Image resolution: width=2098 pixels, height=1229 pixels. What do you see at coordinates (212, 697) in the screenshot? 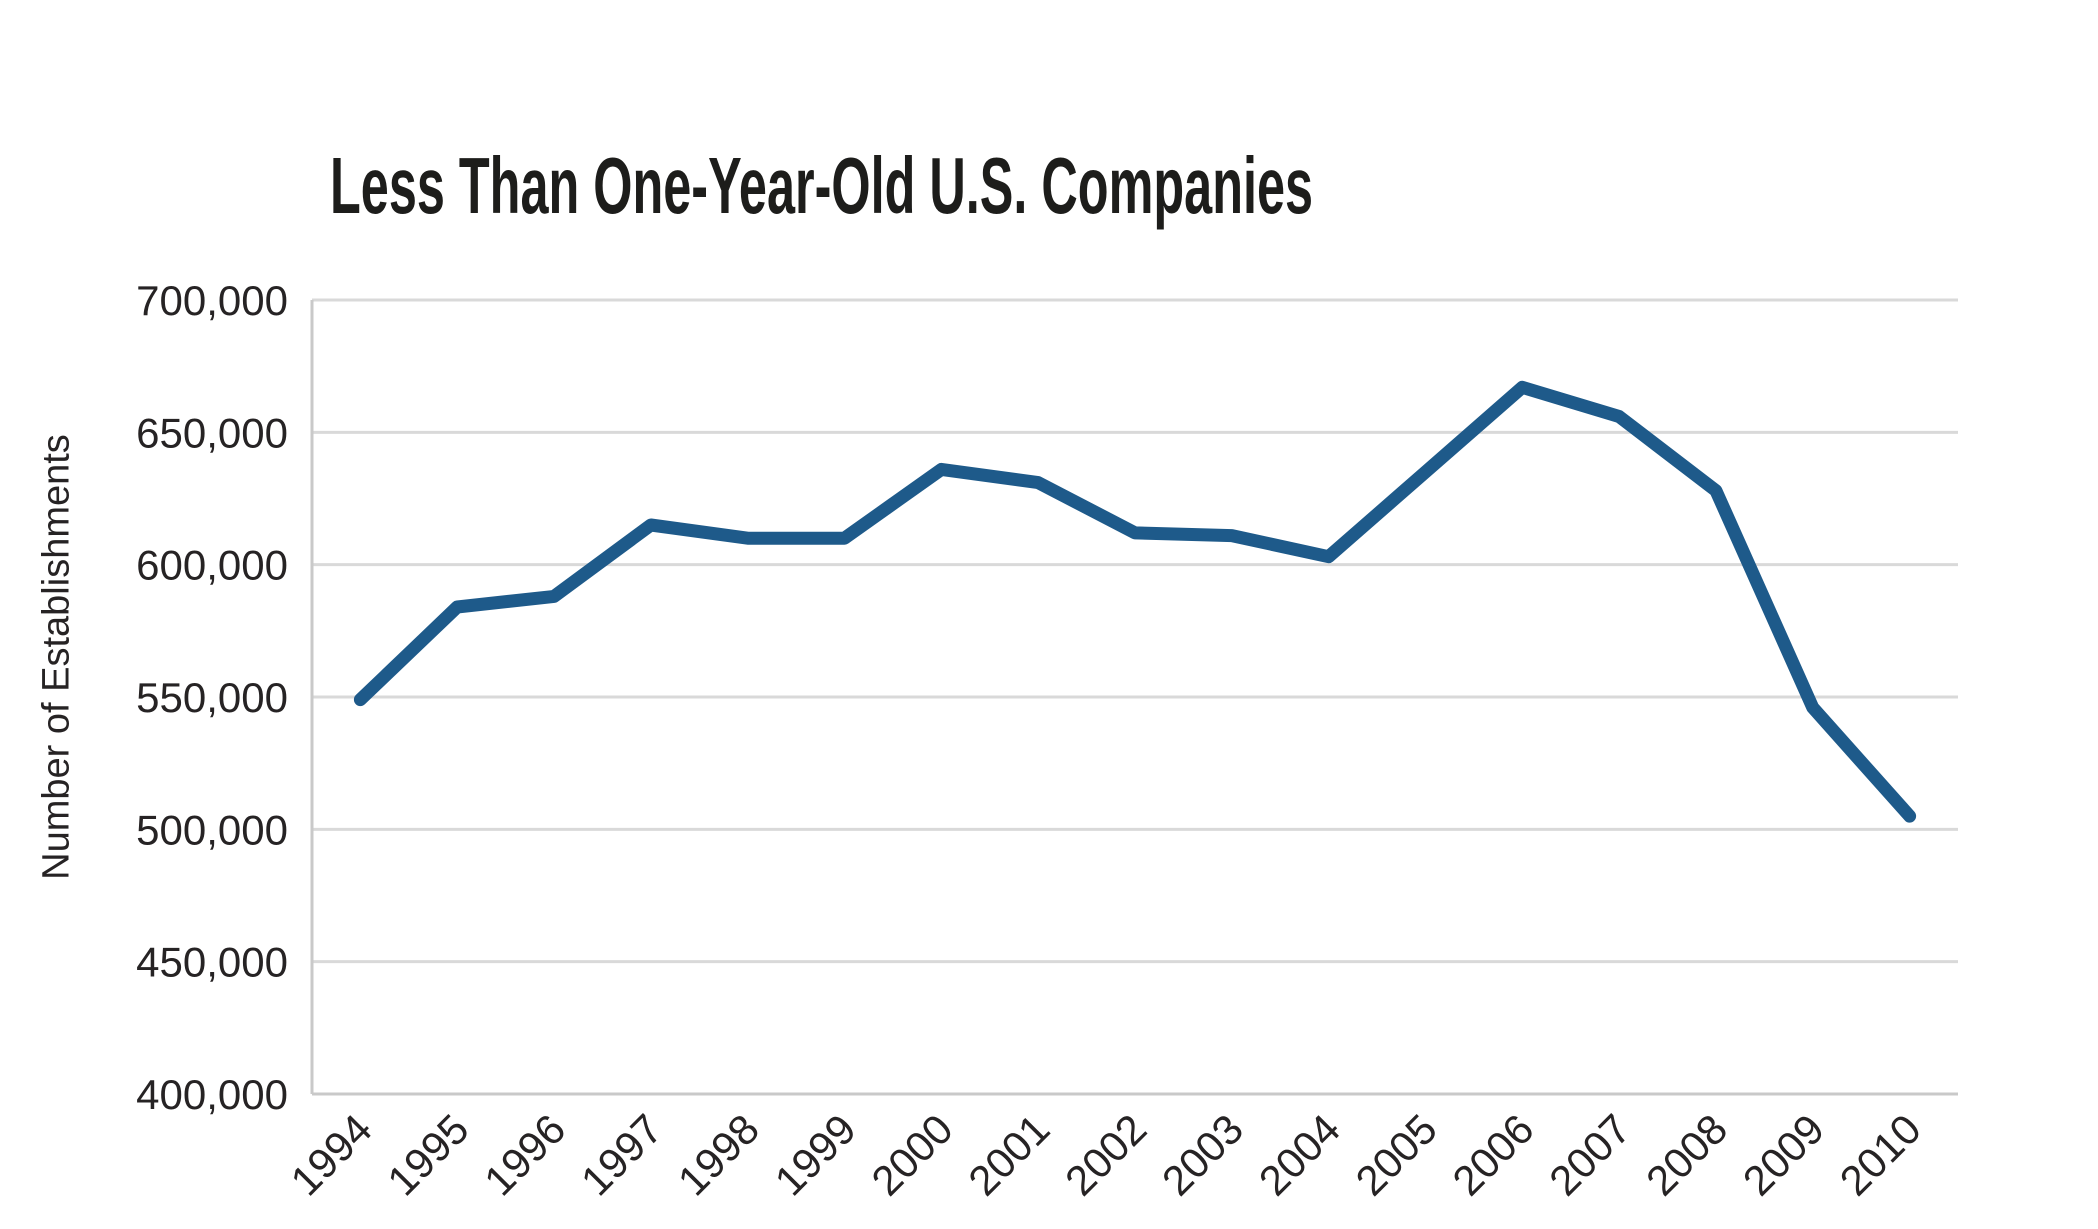
I see `y-tick-label: 550,000` at bounding box center [212, 697].